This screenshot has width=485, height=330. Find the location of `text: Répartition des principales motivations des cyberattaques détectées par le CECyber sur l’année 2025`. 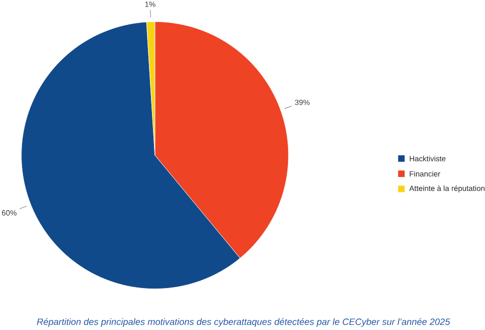

text: Répartition des principales motivations des cyberattaques détectées par le CECyber sur l’année 2025 is located at coordinates (243, 322).